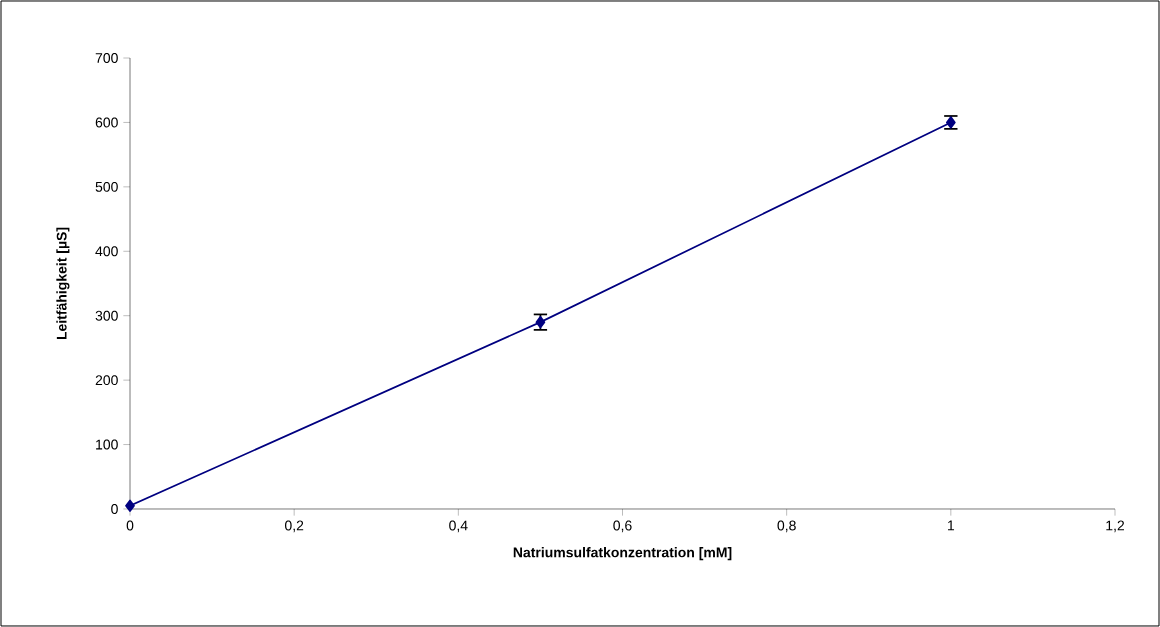 Image resolution: width=1160 pixels, height=627 pixels. I want to click on y-tick-label: 400, so click(106, 251).